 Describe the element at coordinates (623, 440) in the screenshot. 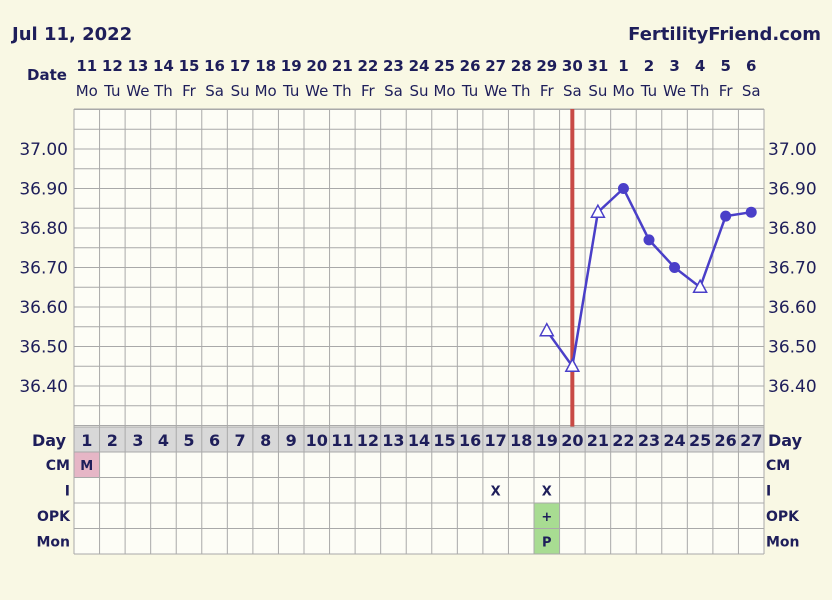

I see `cycle-day-label: 22` at that location.